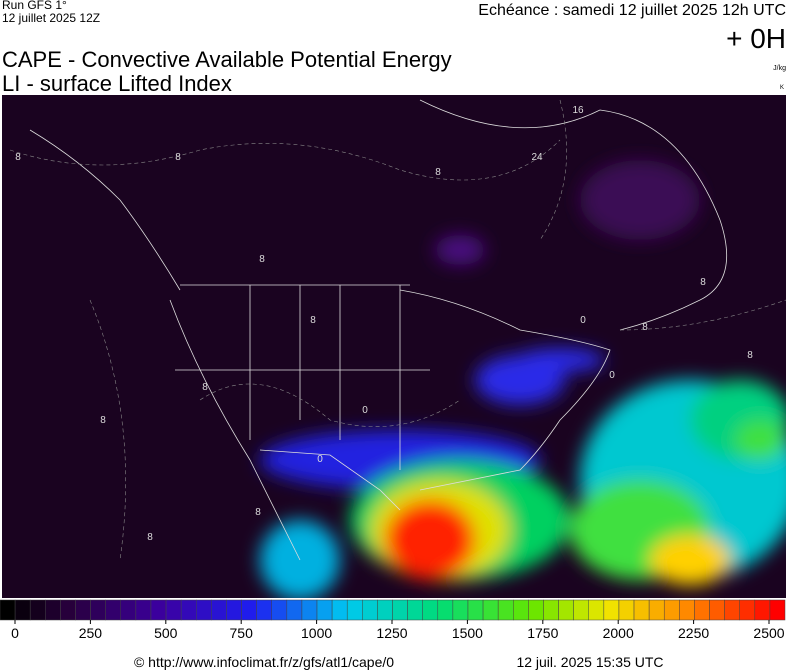  I want to click on colorbar-tick-label: 1000, so click(316, 633).